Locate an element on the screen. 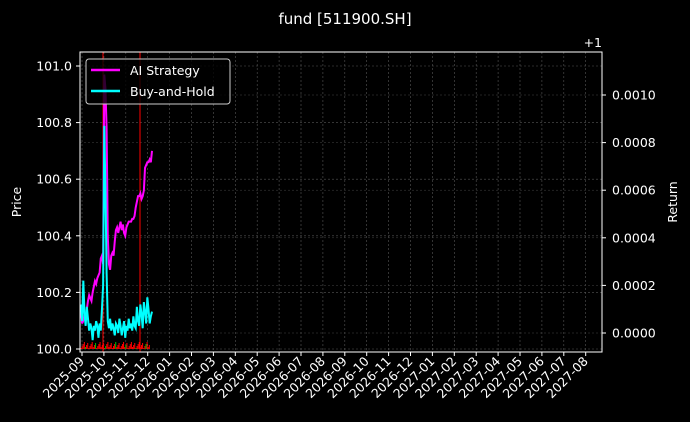 This screenshot has width=690, height=422. y-tick-label: 100.0 is located at coordinates (54, 349).